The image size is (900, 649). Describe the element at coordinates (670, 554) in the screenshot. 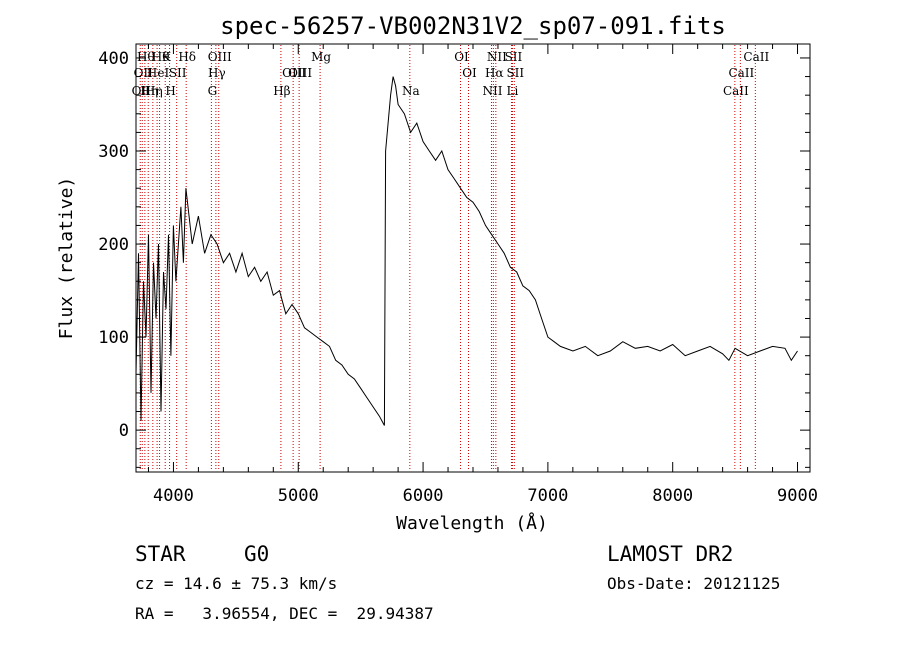

I see `survey-name: LAMOST DR2` at that location.